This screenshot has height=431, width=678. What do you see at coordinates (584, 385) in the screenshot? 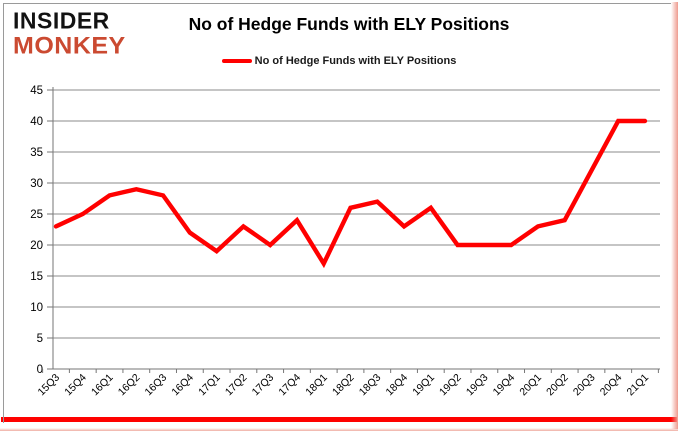
I see `svg-text: 20Q3` at bounding box center [584, 385].